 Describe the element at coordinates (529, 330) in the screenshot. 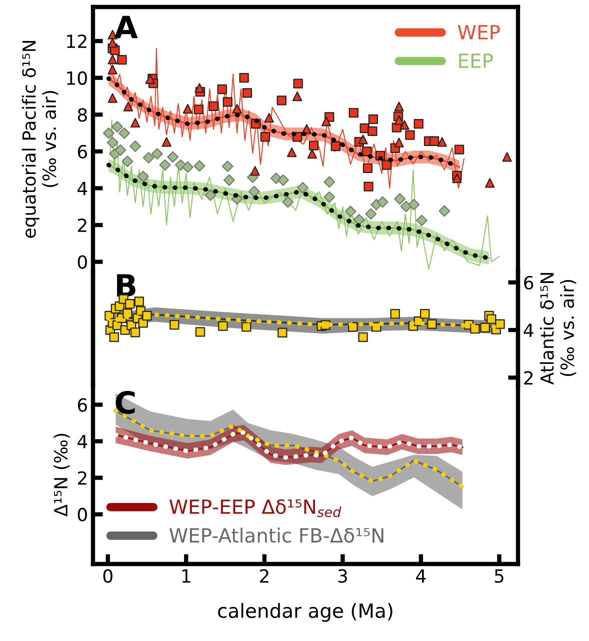

I see `y2-tick-label: 4` at that location.